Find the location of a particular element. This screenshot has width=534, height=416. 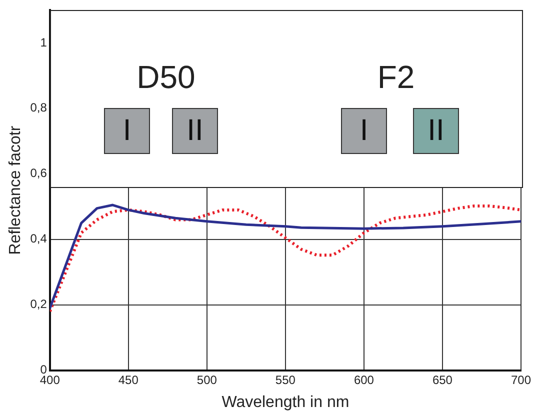

y-tick-label: 0,2 is located at coordinates (39, 304).